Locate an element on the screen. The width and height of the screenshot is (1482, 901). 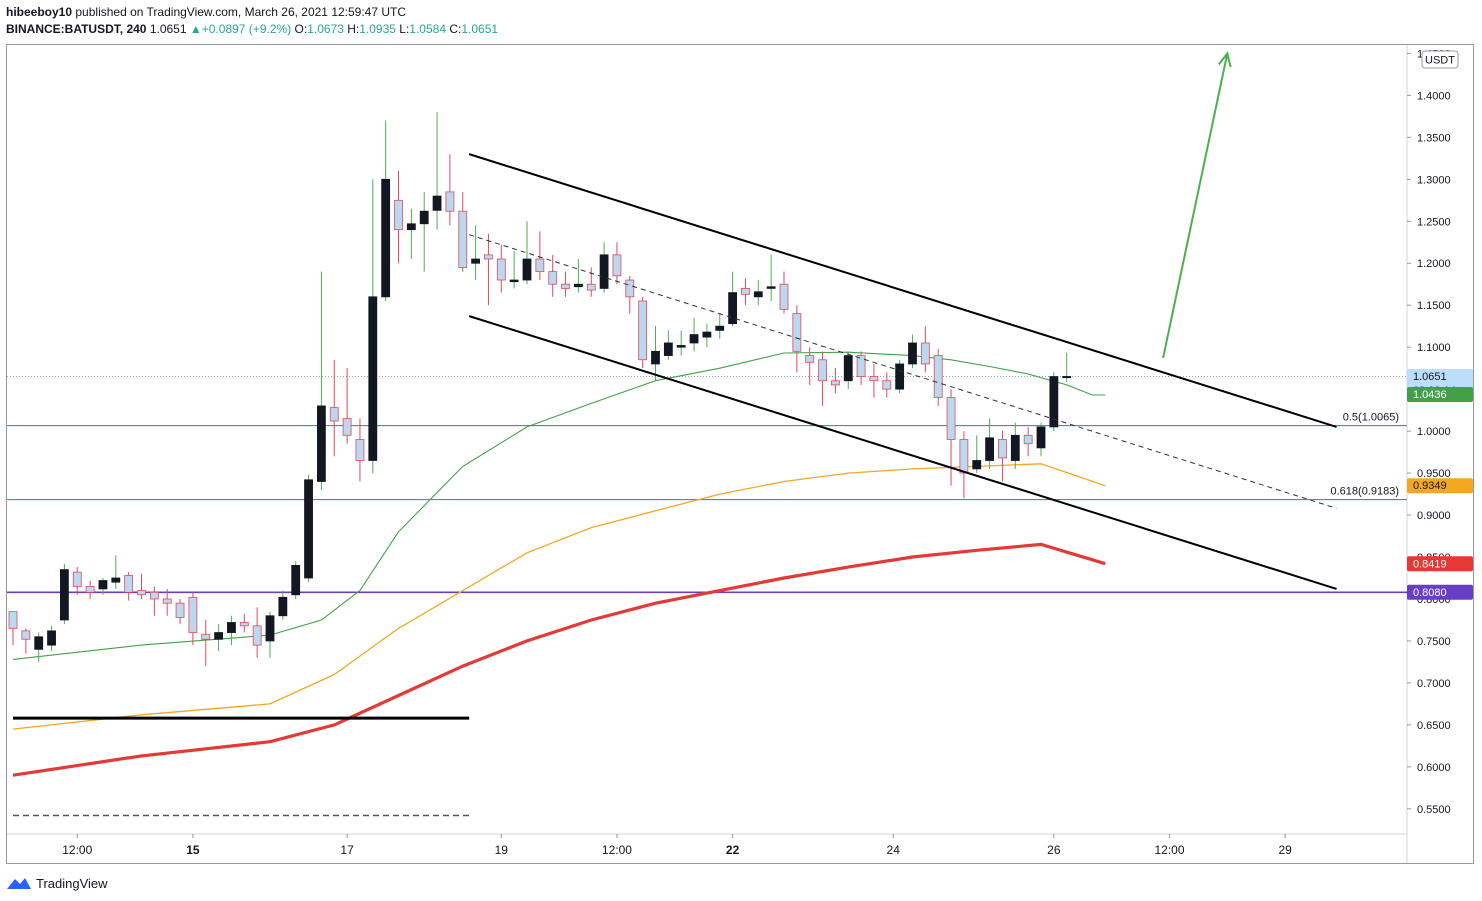
price-tick-label: 1.1000 is located at coordinates (1434, 348).